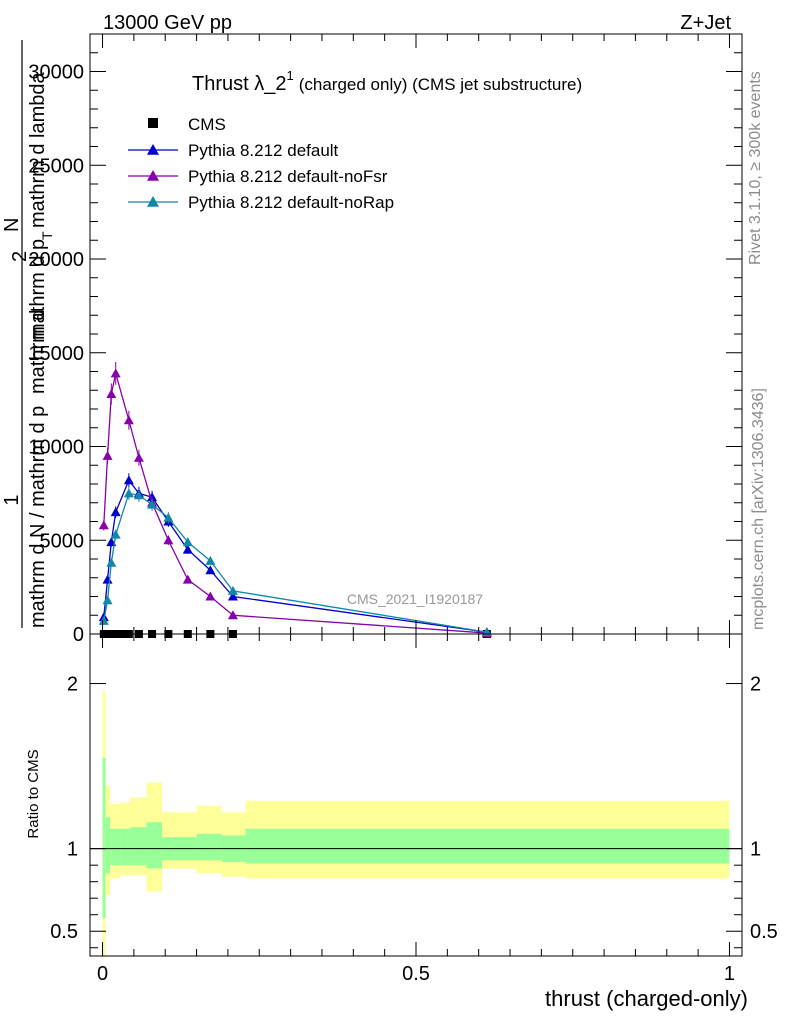  I want to click on rivet-label: Rivet 3.1.10, ≥ 300k events, so click(755, 168).